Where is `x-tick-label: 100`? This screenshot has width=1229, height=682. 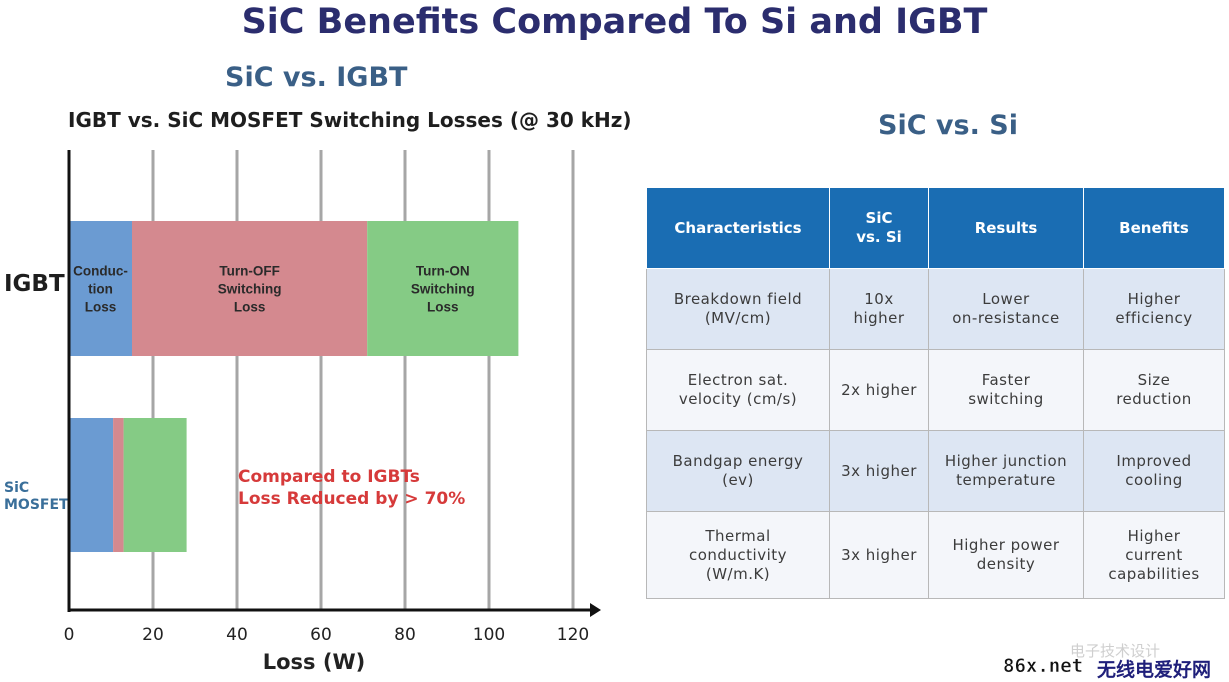
x-tick-label: 100 is located at coordinates (489, 635).